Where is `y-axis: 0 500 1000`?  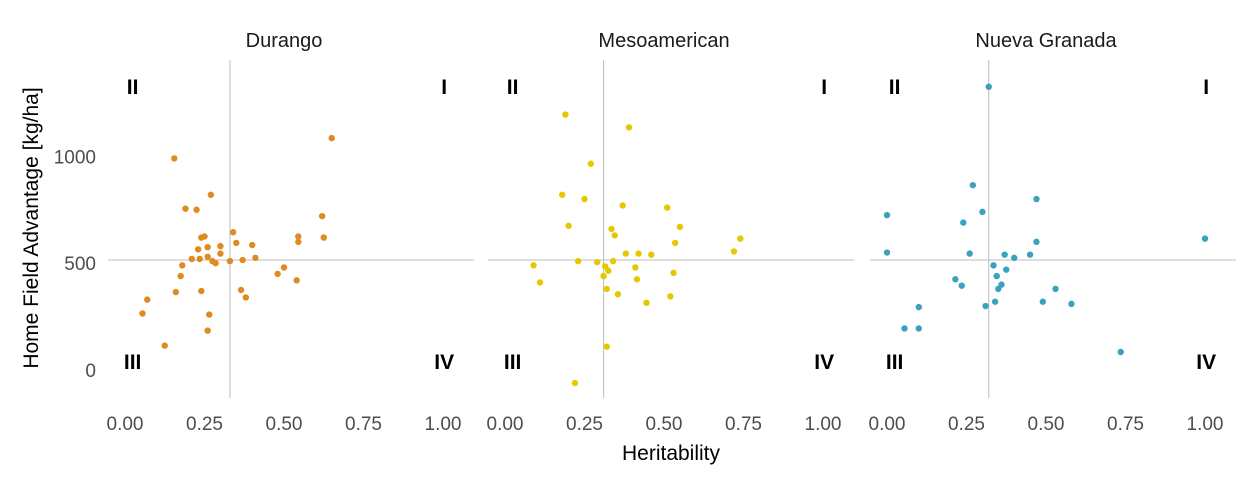 y-axis: 0 500 1000 is located at coordinates (75, 264).